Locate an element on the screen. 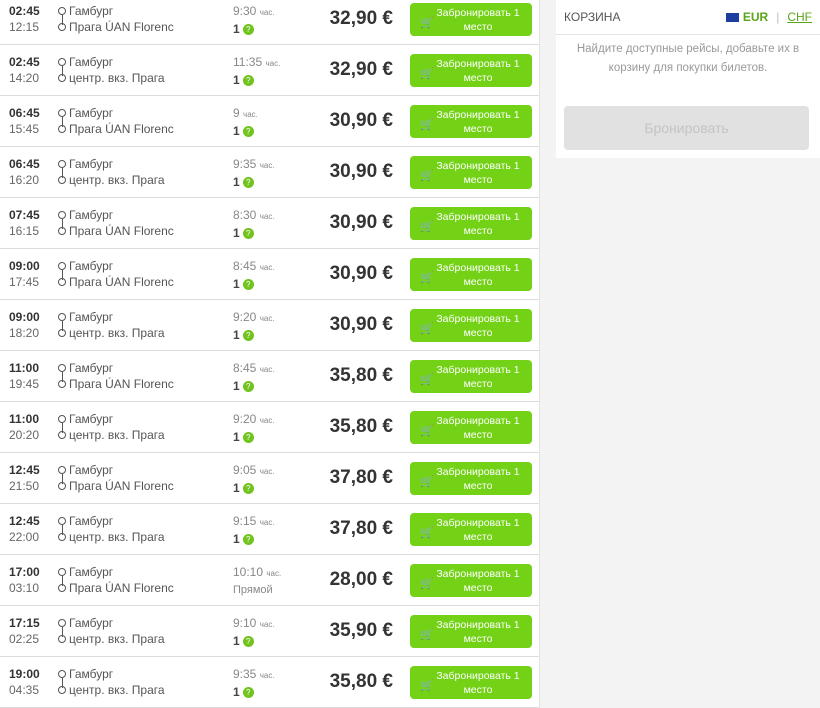 The image size is (820, 708). currency-eur: EUR is located at coordinates (755, 17).